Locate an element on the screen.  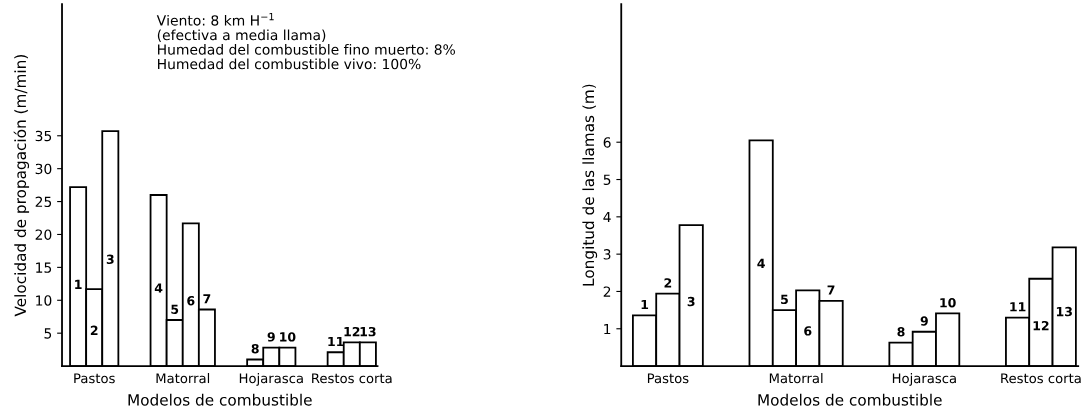
y-tick-label: 6 is located at coordinates (607, 142).